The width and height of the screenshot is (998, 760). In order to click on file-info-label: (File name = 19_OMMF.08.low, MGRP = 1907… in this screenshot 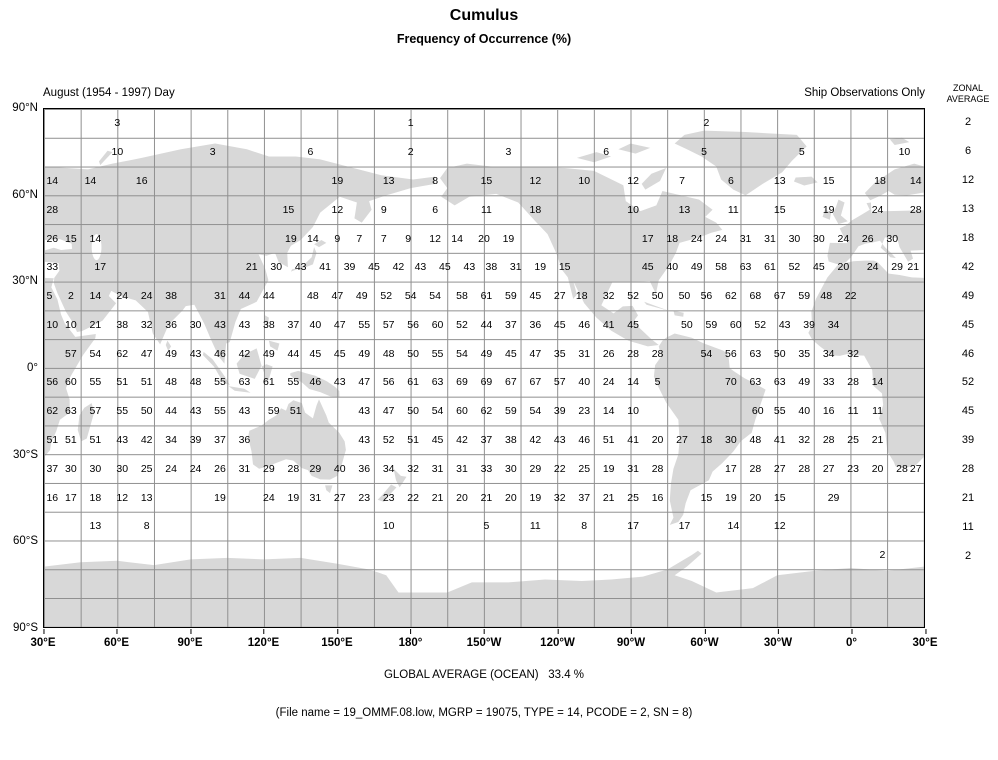, I will do `click(484, 713)`.